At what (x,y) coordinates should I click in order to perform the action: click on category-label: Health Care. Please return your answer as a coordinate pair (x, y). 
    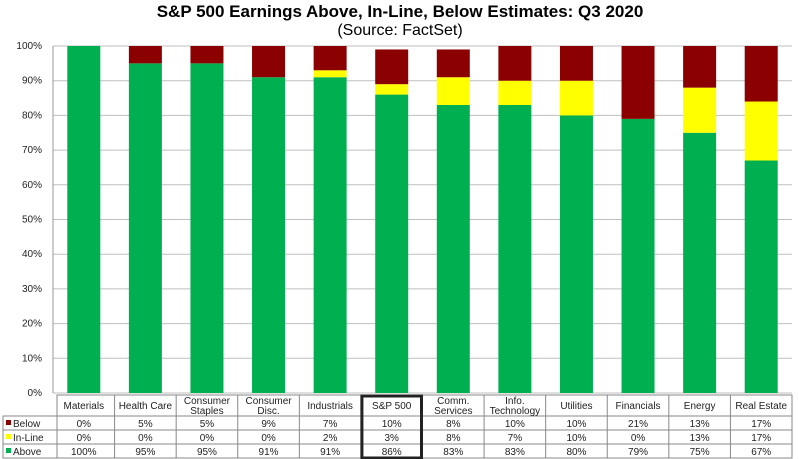
    Looking at the image, I should click on (146, 406).